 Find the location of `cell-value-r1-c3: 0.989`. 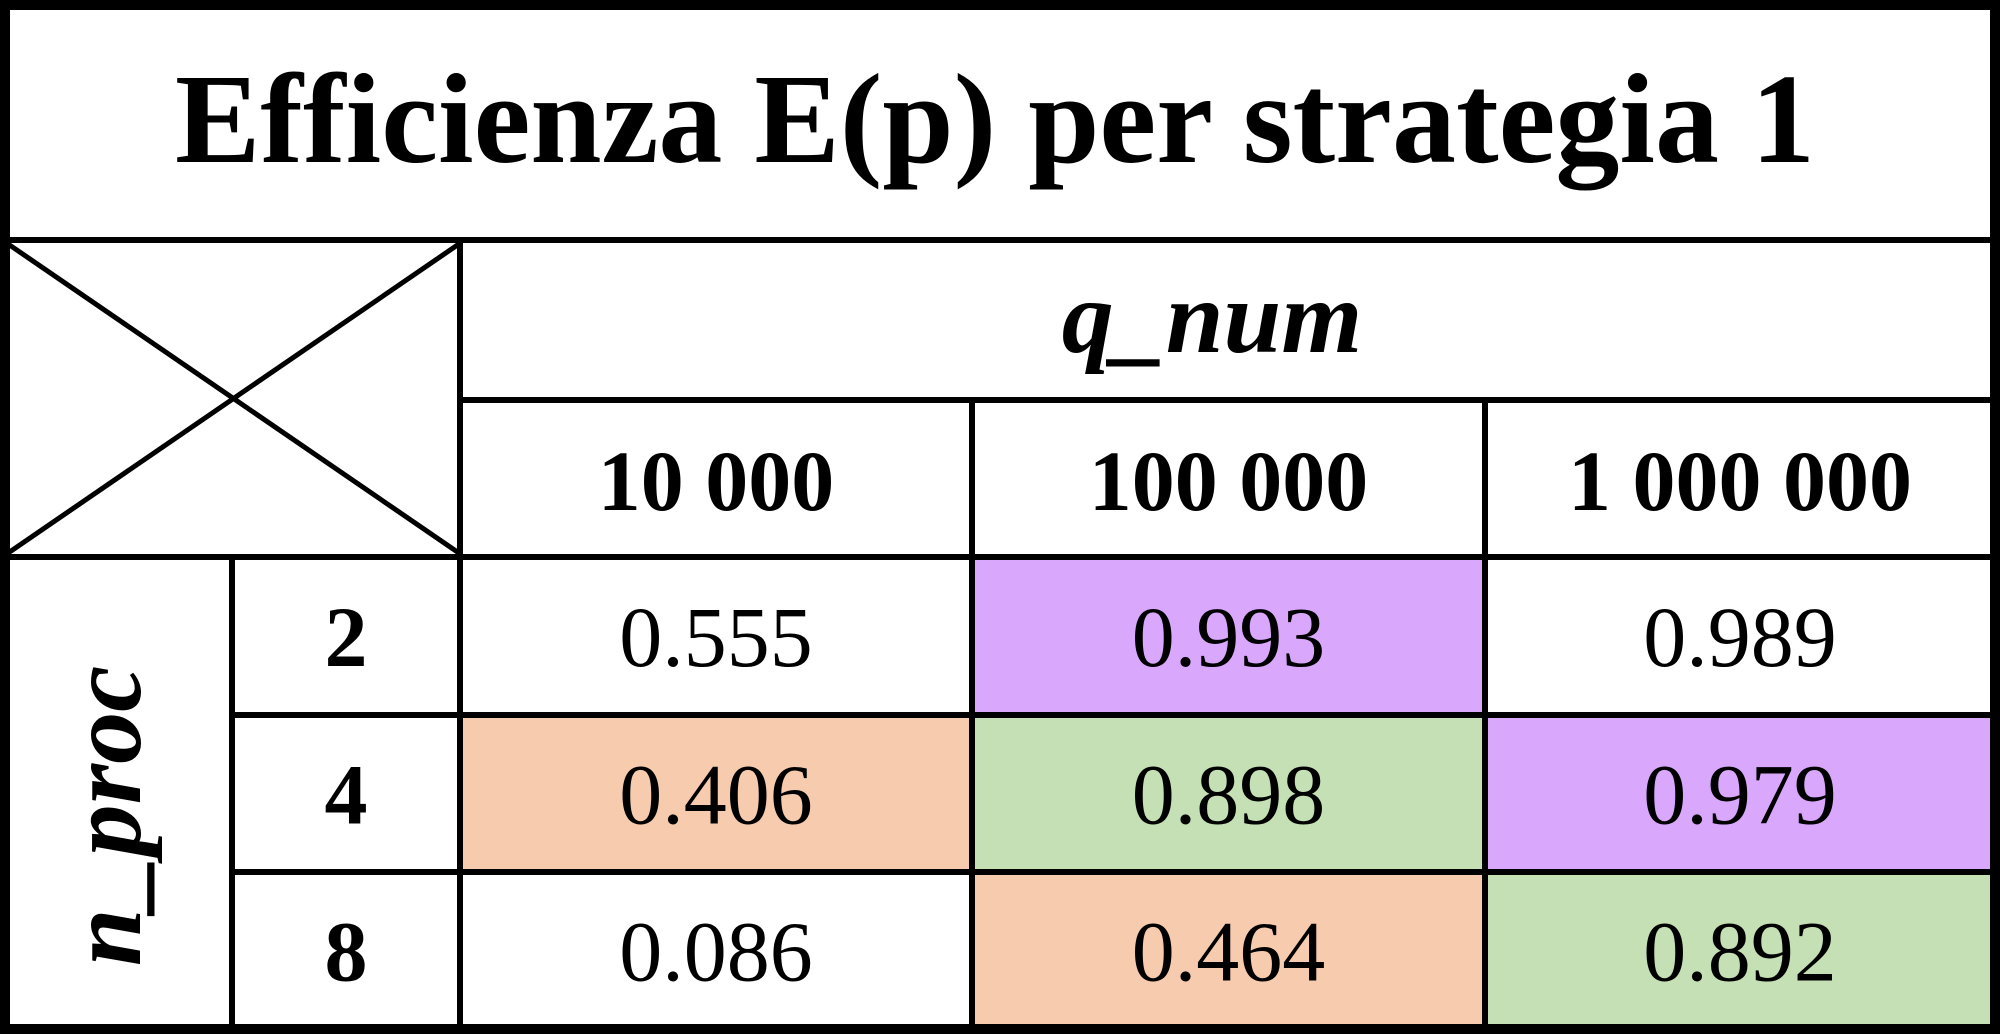

cell-value-r1-c3: 0.989 is located at coordinates (1740, 637).